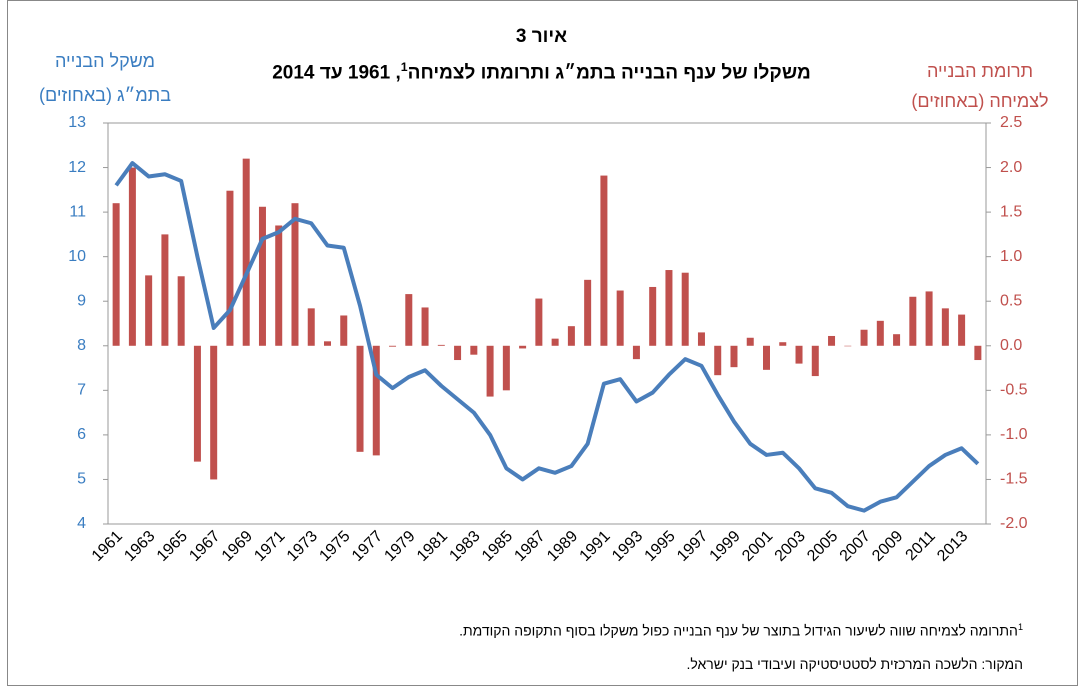  What do you see at coordinates (887, 546) in the screenshot?
I see `x-tick-label: 2009` at bounding box center [887, 546].